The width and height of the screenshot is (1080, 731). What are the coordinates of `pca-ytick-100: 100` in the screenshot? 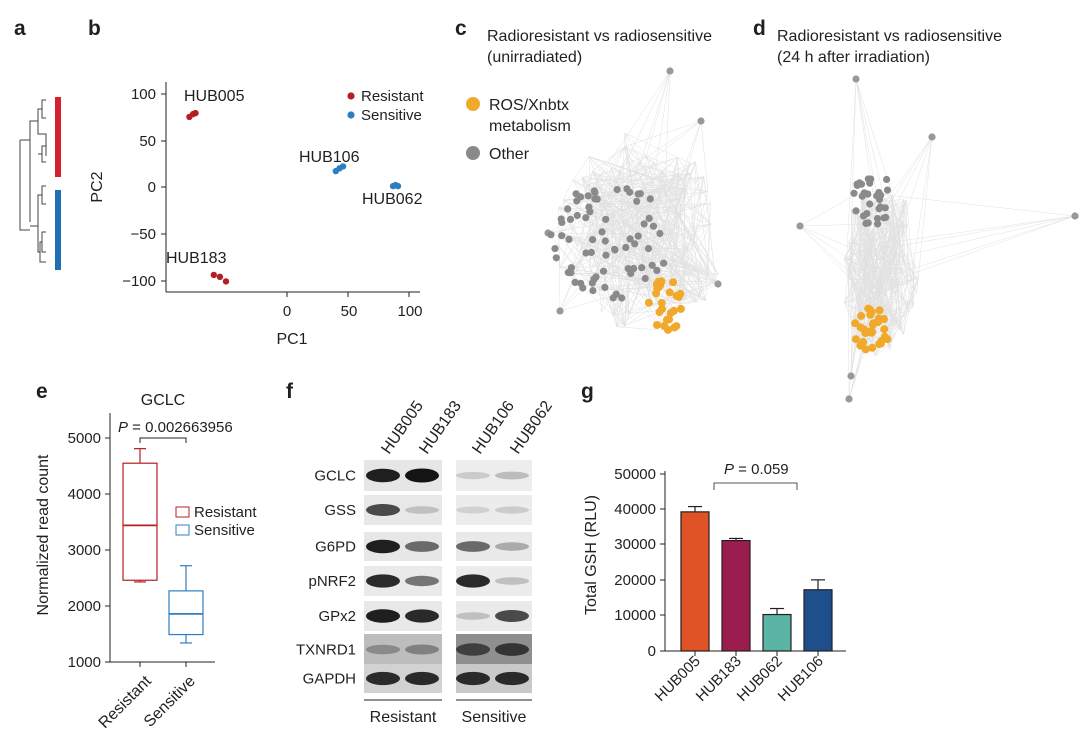 It's located at (143, 94).